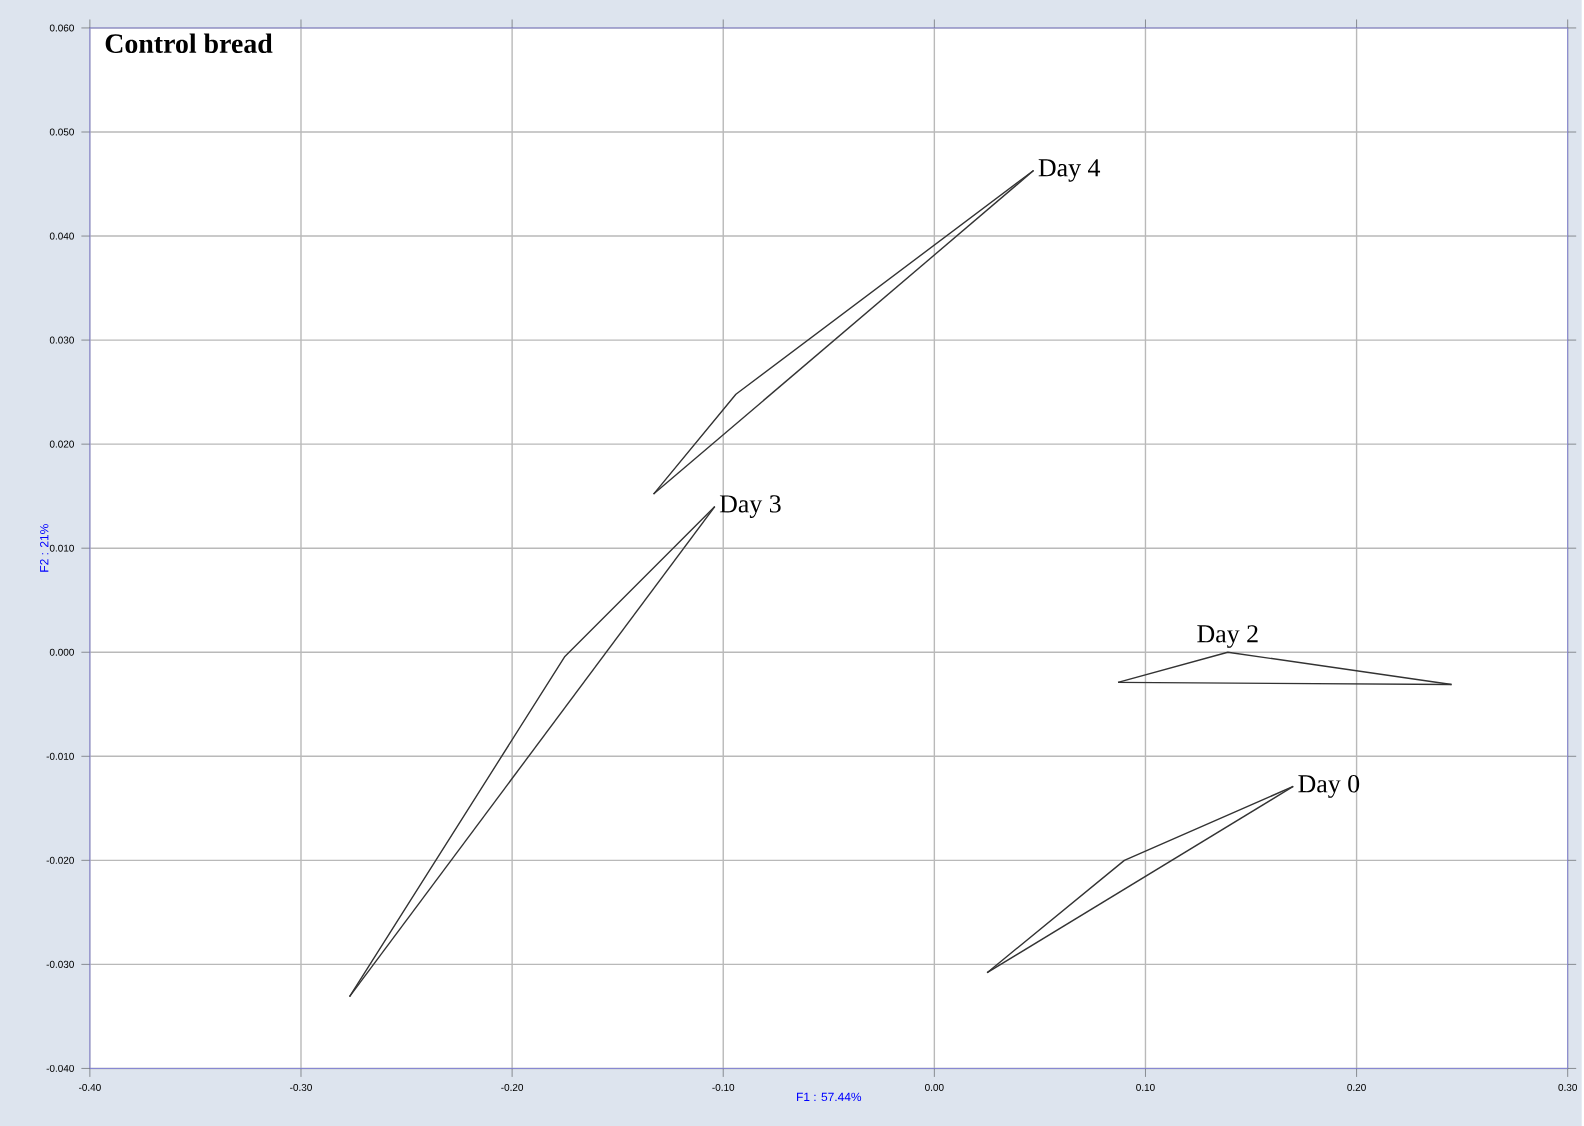 Image resolution: width=1584 pixels, height=1126 pixels. What do you see at coordinates (750, 506) in the screenshot?
I see `series-label: Day 3` at bounding box center [750, 506].